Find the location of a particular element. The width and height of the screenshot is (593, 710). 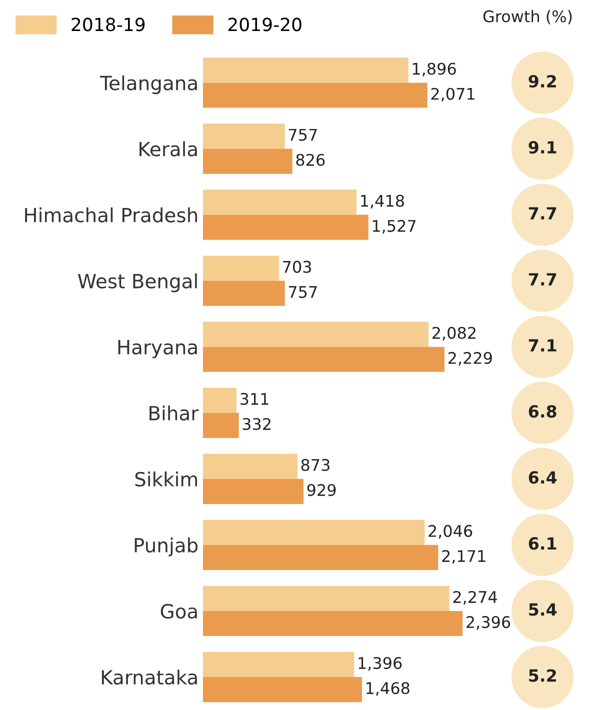

data-label: 1,896 is located at coordinates (434, 69).